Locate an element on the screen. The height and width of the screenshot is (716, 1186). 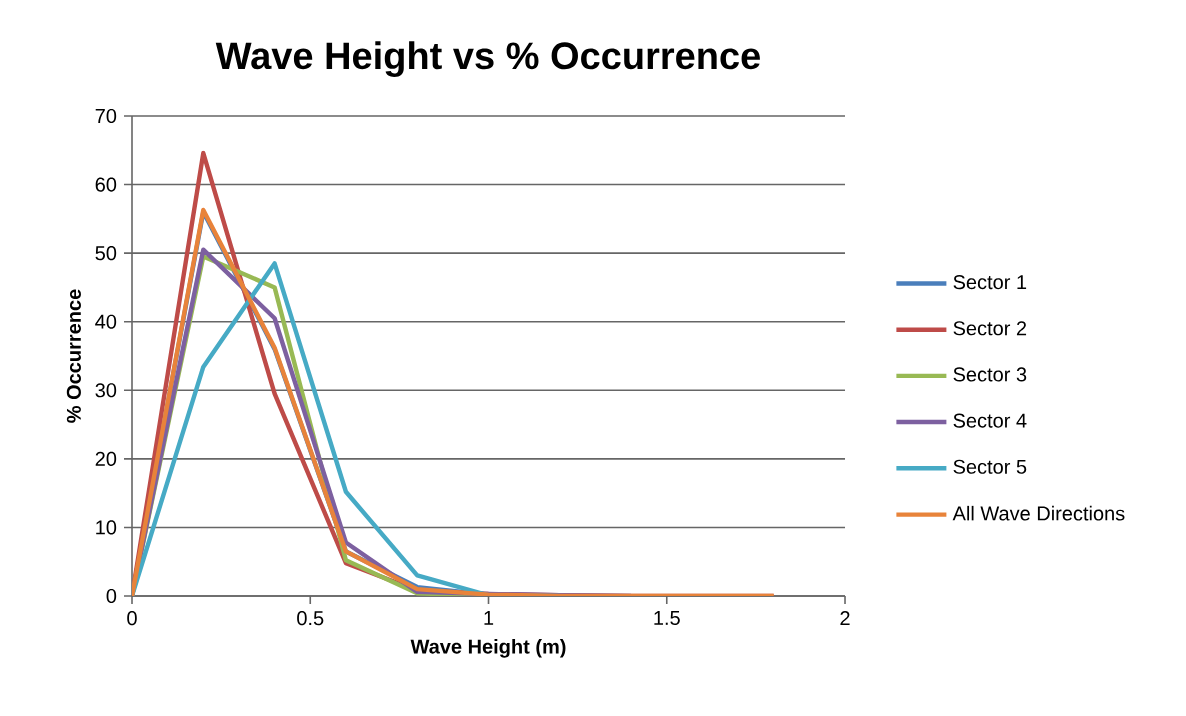
x-axis-title: Wave Height (m) is located at coordinates (488, 648).